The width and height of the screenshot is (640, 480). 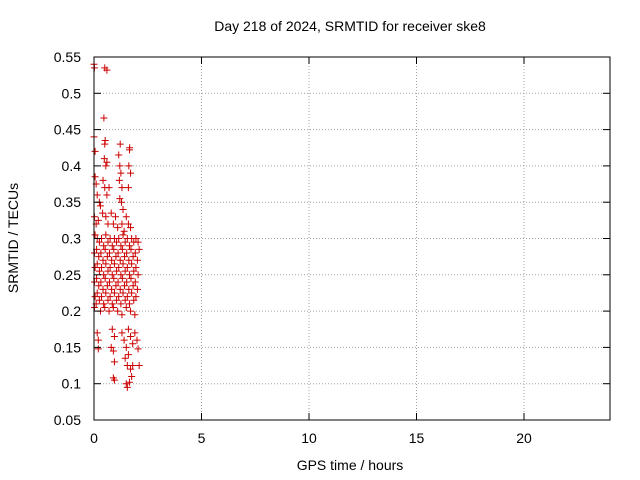 What do you see at coordinates (13, 238) in the screenshot?
I see `y-axis-label: SRMTID / TECUs` at bounding box center [13, 238].